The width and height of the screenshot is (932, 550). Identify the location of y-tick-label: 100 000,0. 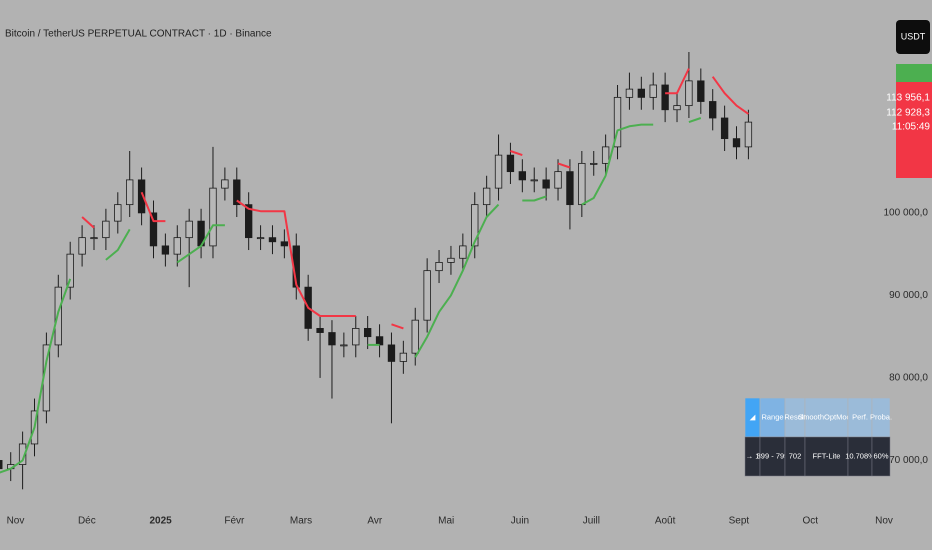
(906, 213).